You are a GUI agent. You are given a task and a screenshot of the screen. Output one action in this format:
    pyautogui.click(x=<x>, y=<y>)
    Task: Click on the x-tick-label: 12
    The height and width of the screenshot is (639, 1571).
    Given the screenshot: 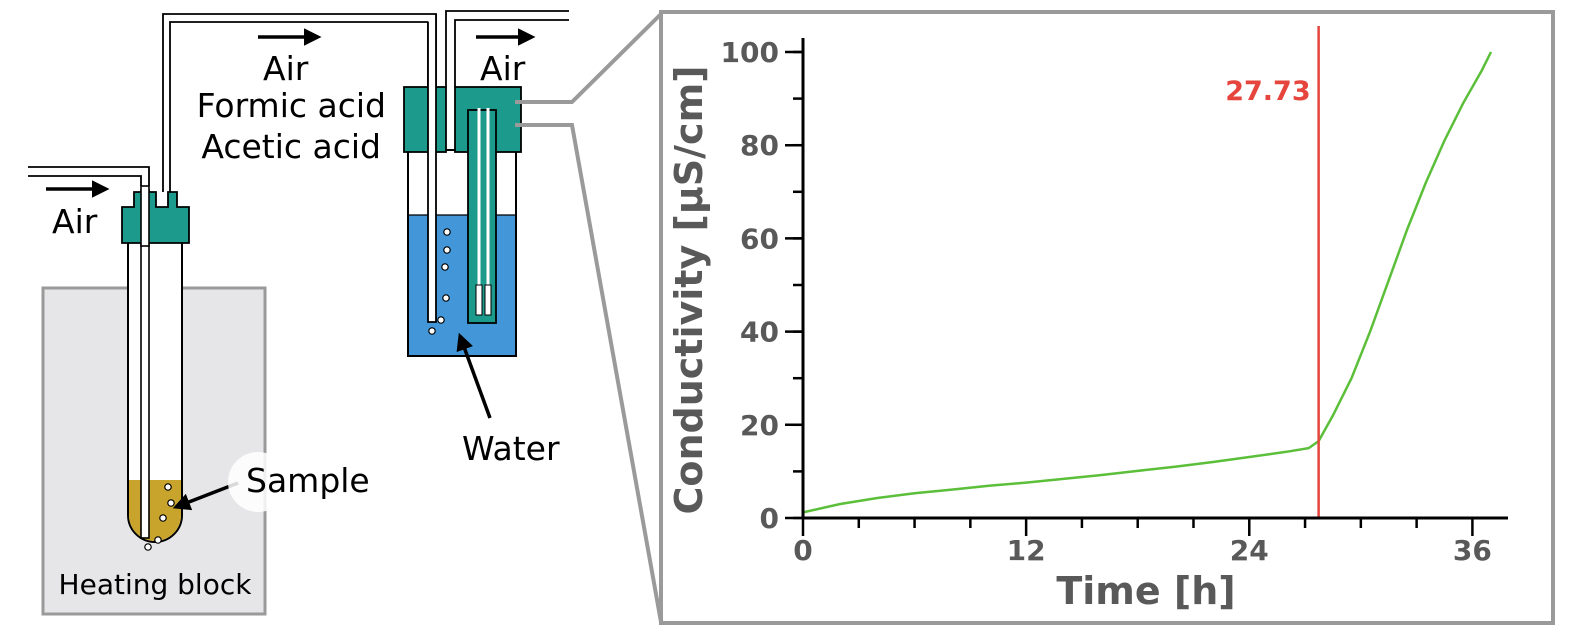 What is the action you would take?
    pyautogui.click(x=1026, y=550)
    